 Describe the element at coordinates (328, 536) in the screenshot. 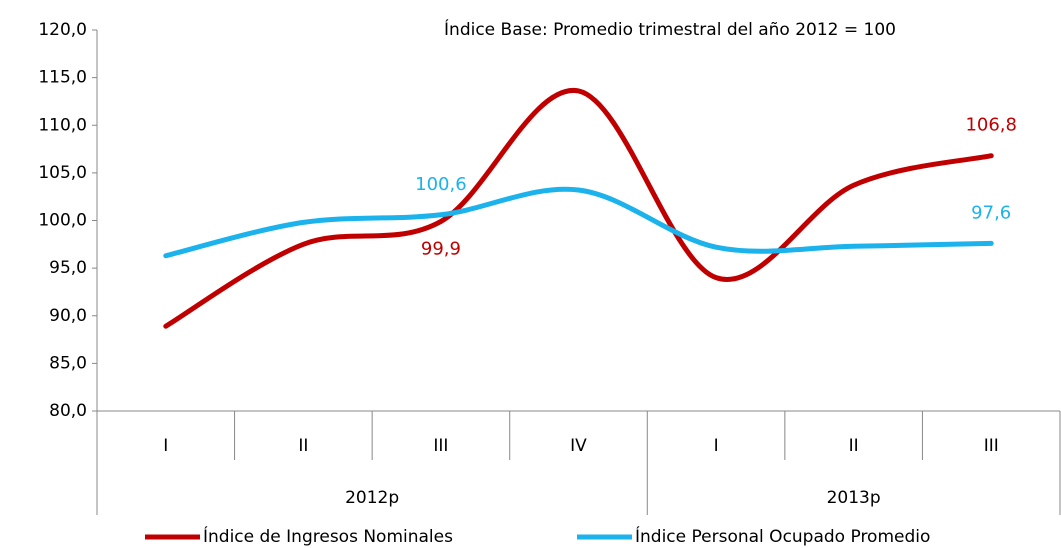

I see `legend-label: Índice de Ingresos Nominales` at that location.